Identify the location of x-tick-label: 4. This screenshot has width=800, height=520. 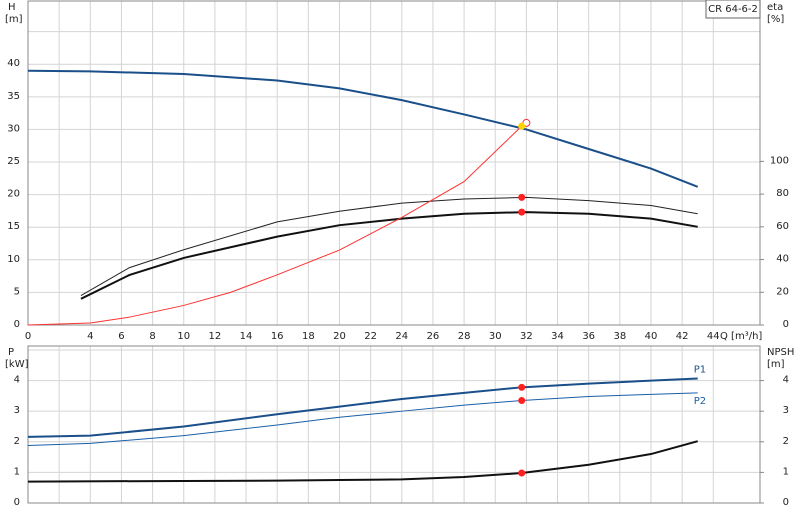
(90, 336).